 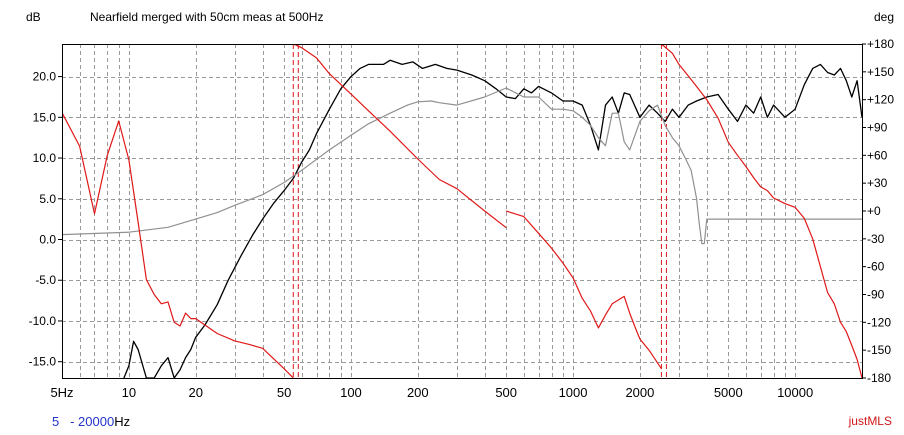 I want to click on x-tick-label: 500, so click(x=506, y=392).